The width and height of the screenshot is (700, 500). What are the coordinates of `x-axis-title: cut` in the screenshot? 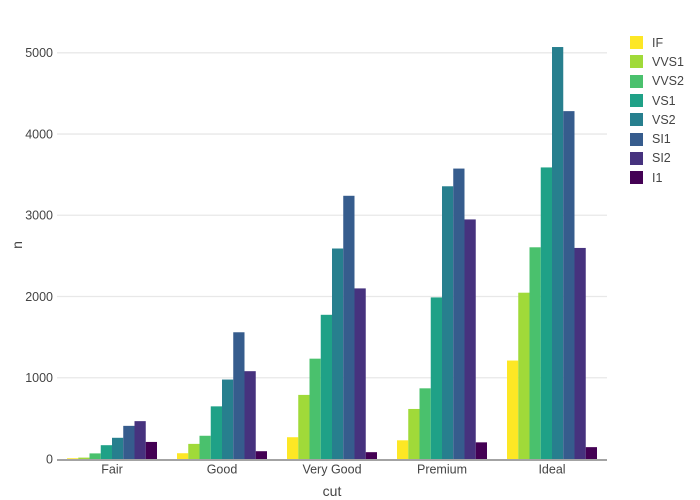 It's located at (332, 491).